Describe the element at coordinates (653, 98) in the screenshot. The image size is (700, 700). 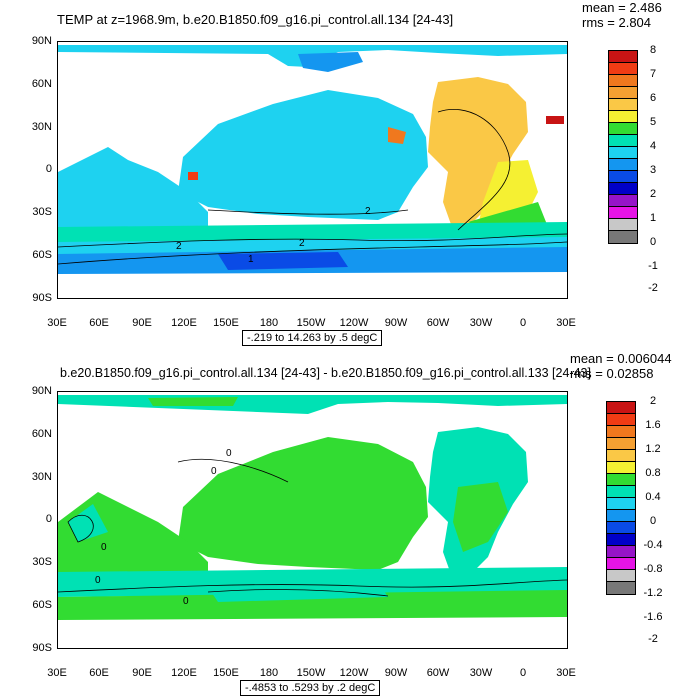
I see `panel1-colorbar-label: 6` at that location.